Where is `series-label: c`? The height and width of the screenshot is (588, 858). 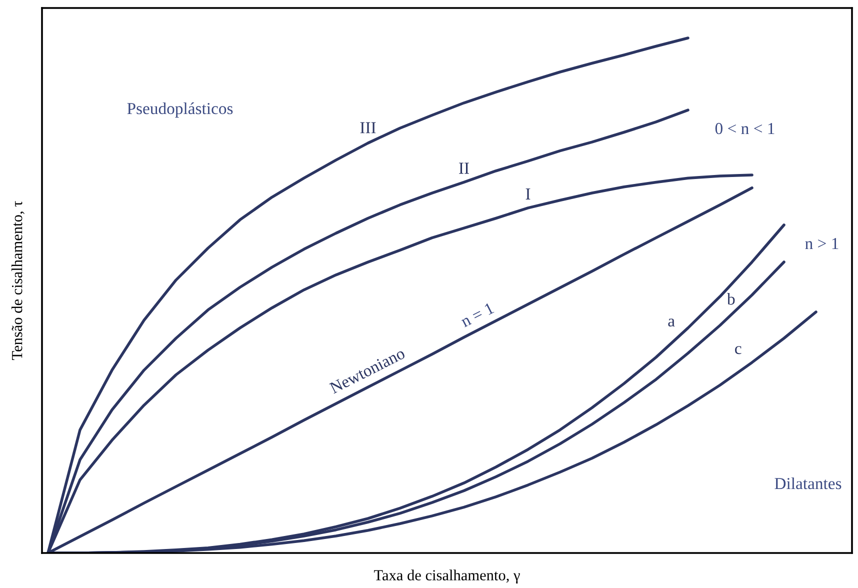 series-label: c is located at coordinates (738, 350).